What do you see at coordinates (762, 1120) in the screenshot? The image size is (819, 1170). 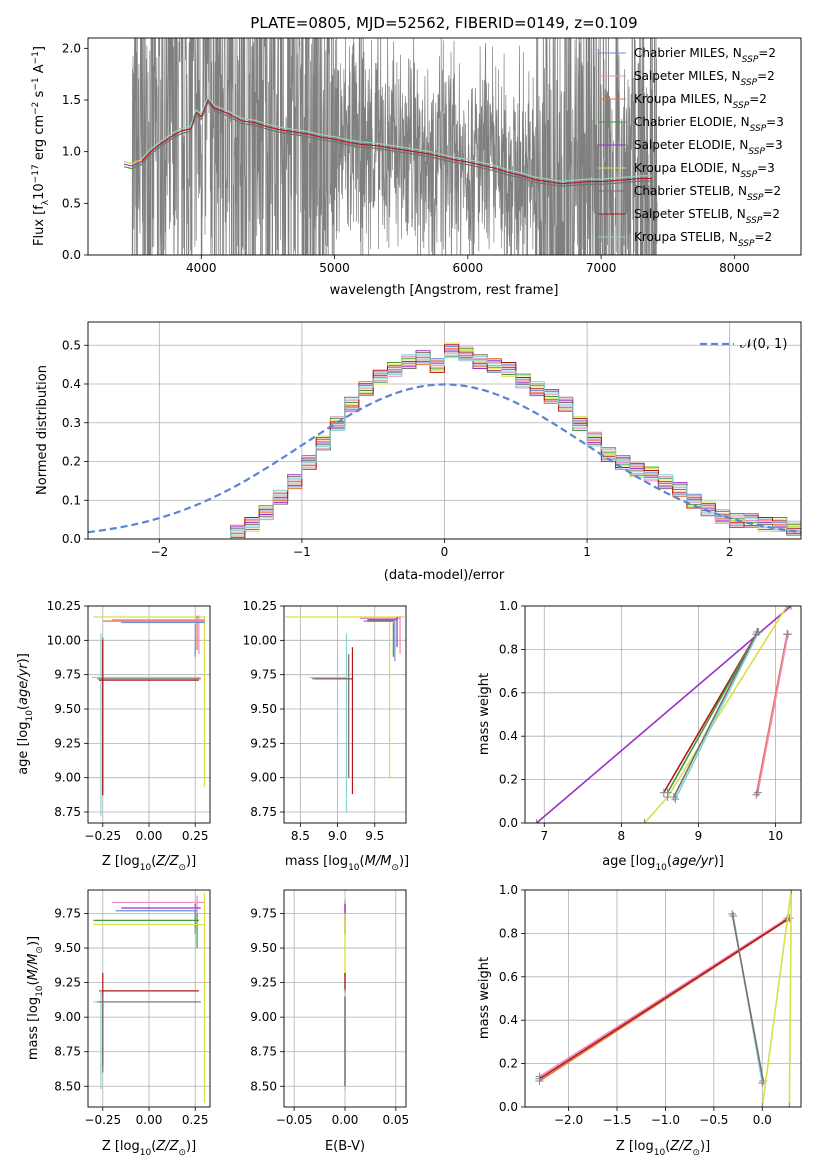 I see `tick-label-x: 0.0` at bounding box center [762, 1120].